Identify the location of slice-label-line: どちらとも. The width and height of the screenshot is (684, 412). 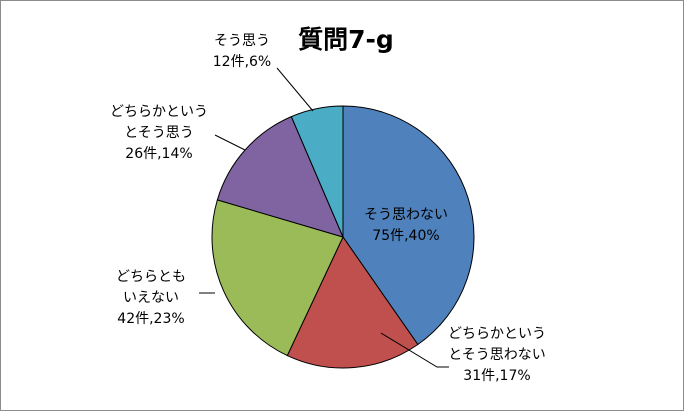
(151, 277).